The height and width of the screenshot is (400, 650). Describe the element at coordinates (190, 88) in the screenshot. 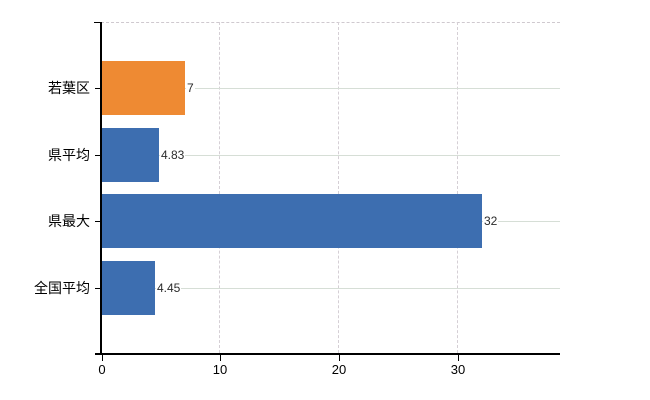

I see `value-label: 7` at that location.